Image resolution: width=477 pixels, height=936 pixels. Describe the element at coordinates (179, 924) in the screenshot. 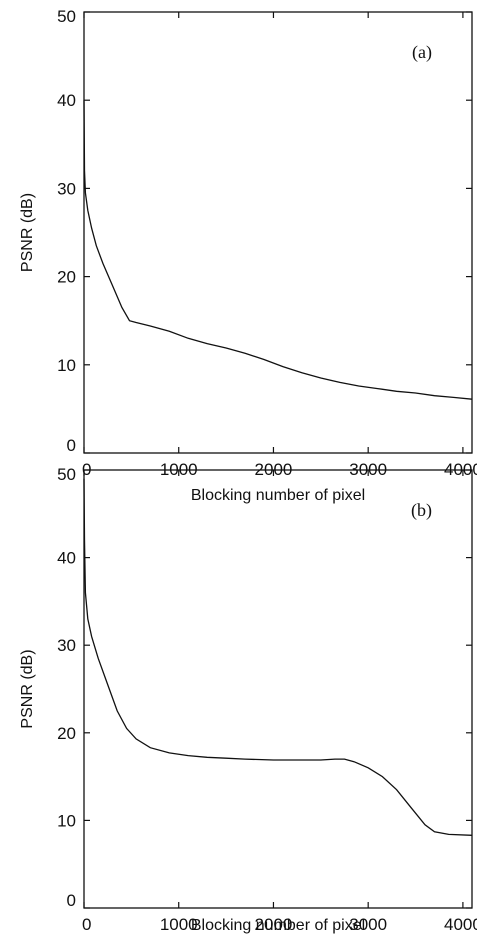

I see `x-tick-label: 1000` at that location.